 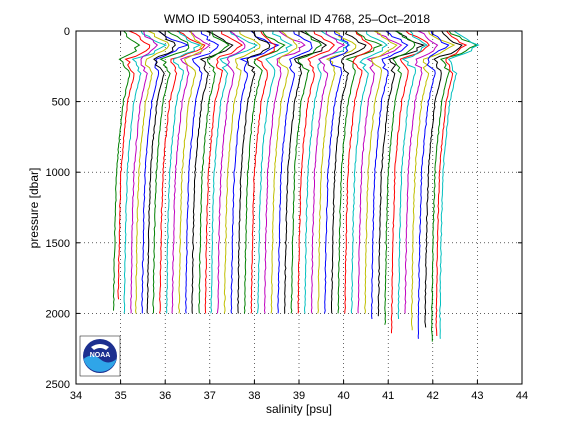 I want to click on x-tick-label: 35, so click(x=120, y=396).